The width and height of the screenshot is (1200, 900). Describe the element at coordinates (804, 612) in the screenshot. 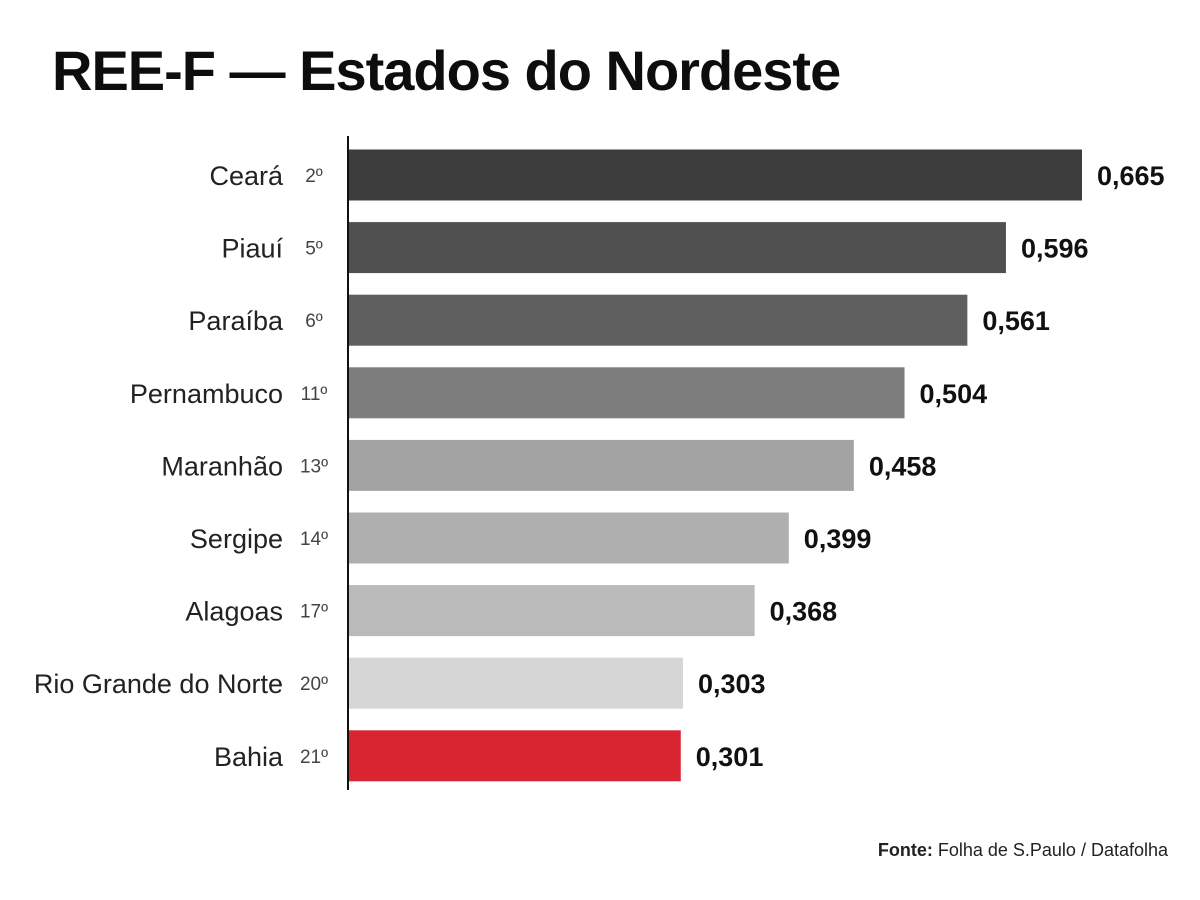

I see `value-label: 0,368` at that location.